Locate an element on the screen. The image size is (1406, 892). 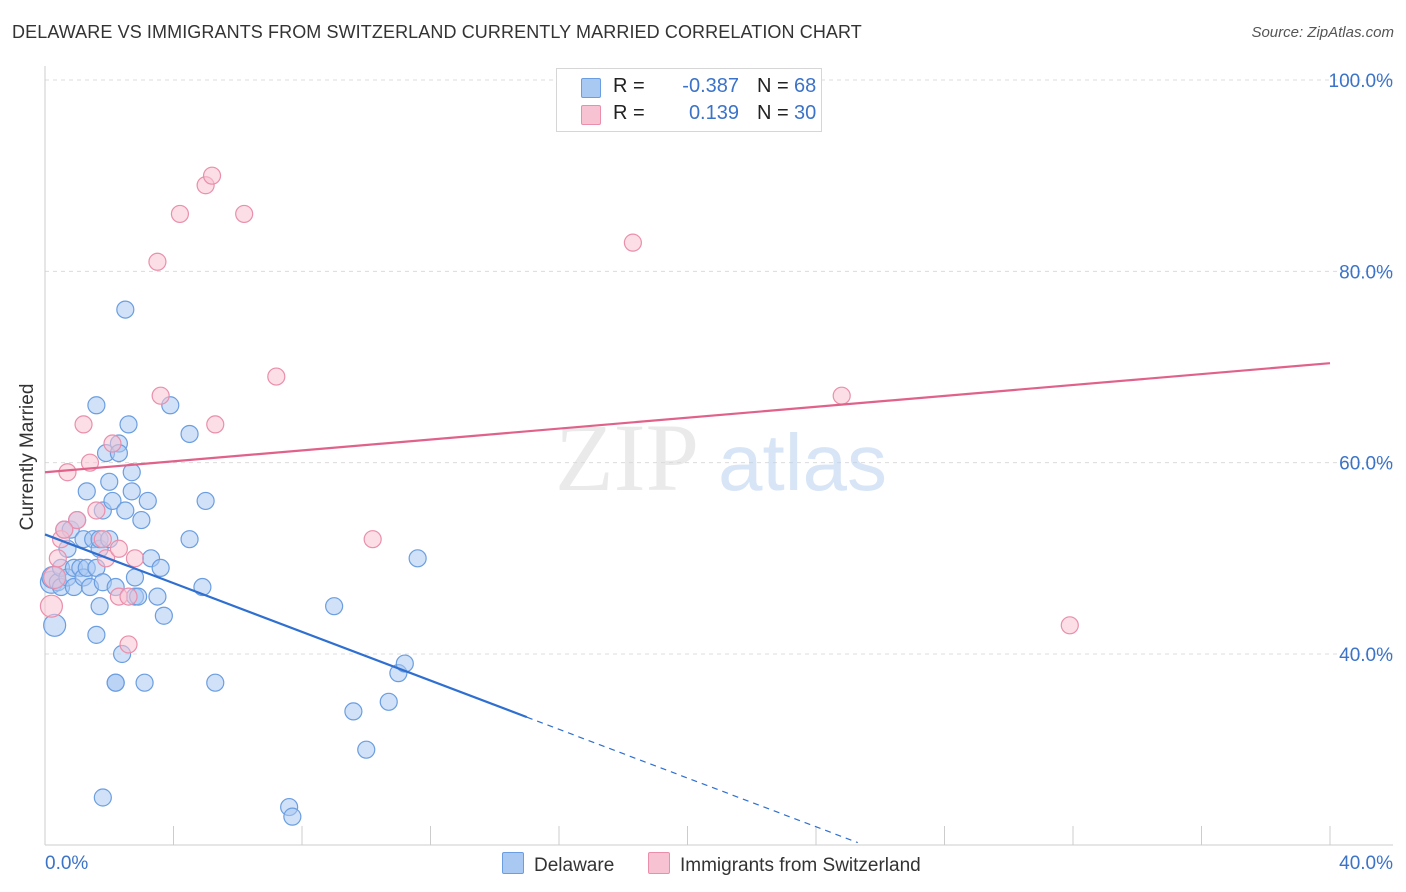
delaware-swatch is located at coordinates (591, 88).